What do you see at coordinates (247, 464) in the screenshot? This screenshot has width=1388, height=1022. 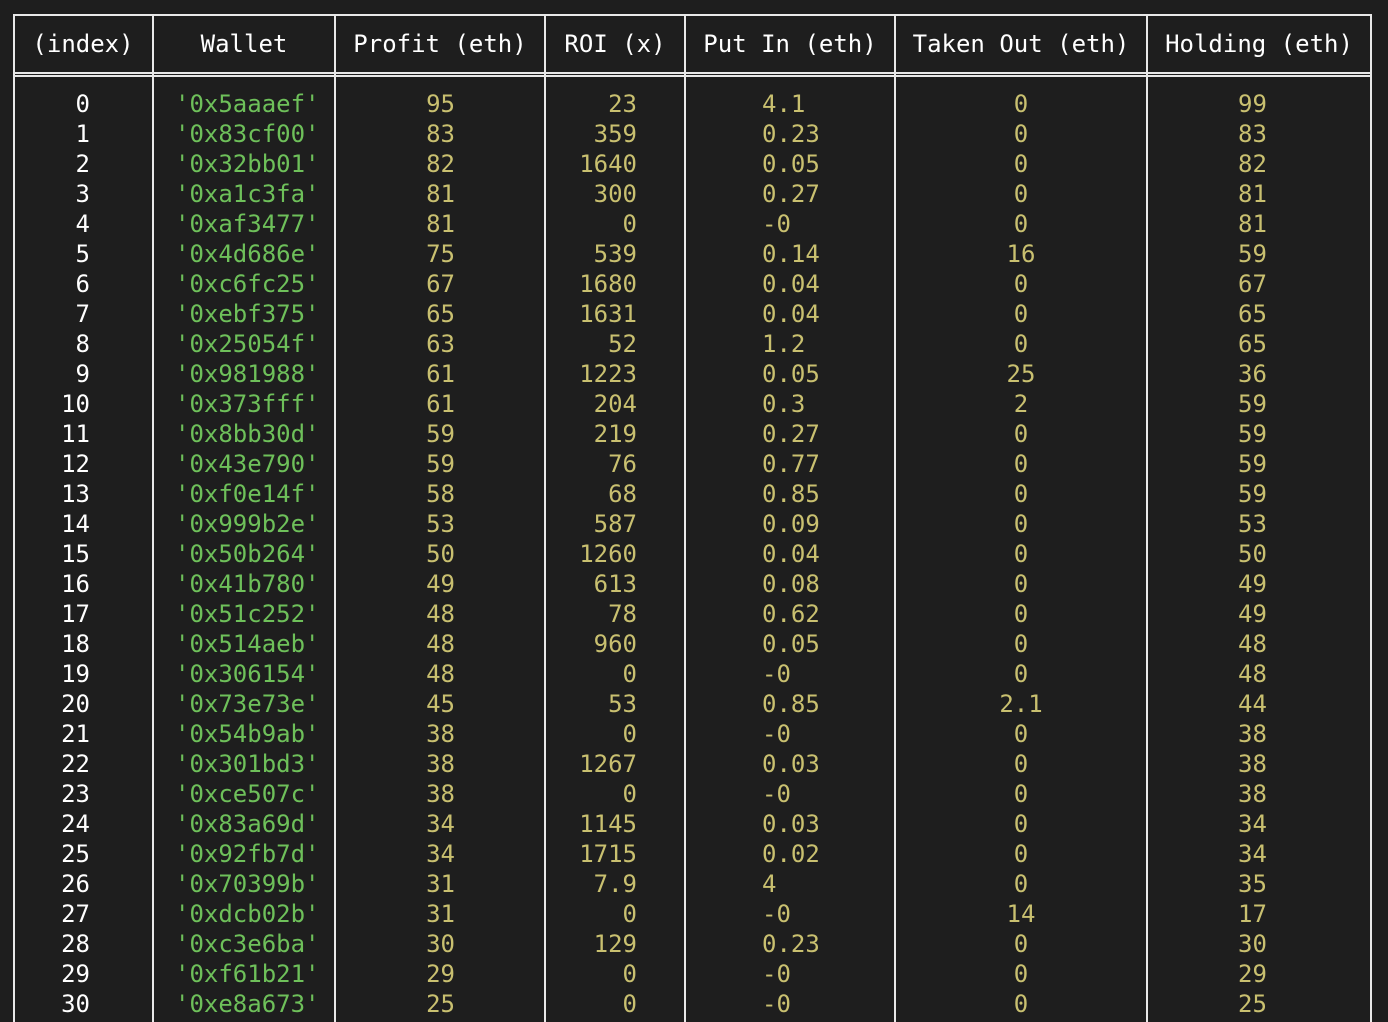 I see `cell-wallet: '0x43e790'` at bounding box center [247, 464].